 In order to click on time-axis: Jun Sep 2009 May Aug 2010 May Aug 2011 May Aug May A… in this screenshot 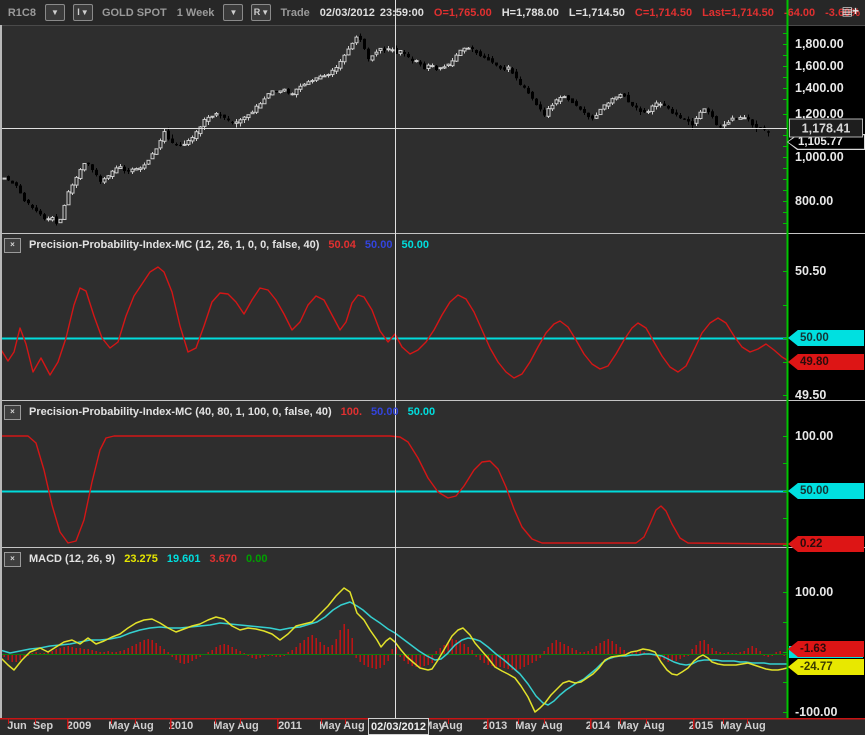, I will do `click(432, 727)`.